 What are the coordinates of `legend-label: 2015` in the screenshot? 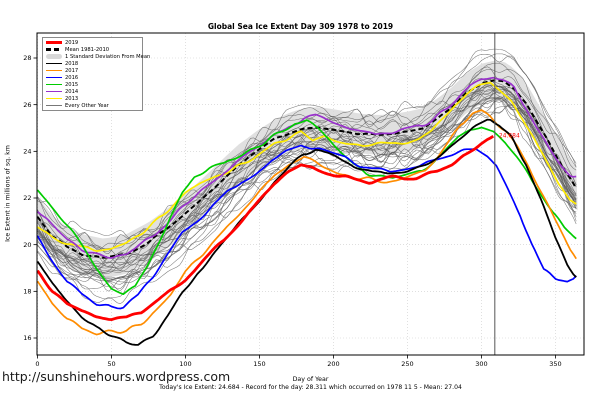 It's located at (72, 84).